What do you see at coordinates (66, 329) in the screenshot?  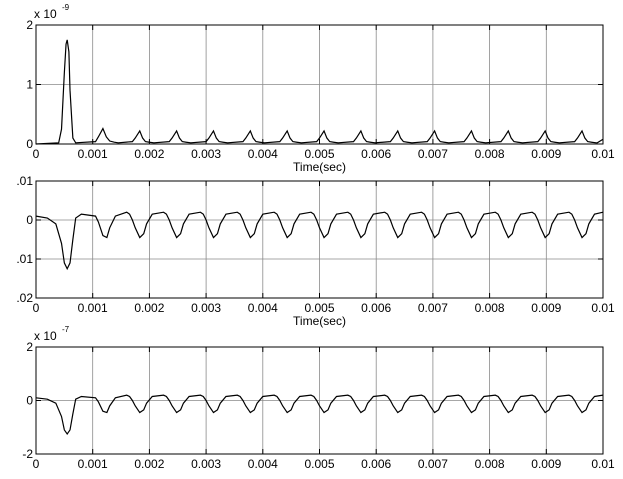 I see `exponent-power: -7` at bounding box center [66, 329].